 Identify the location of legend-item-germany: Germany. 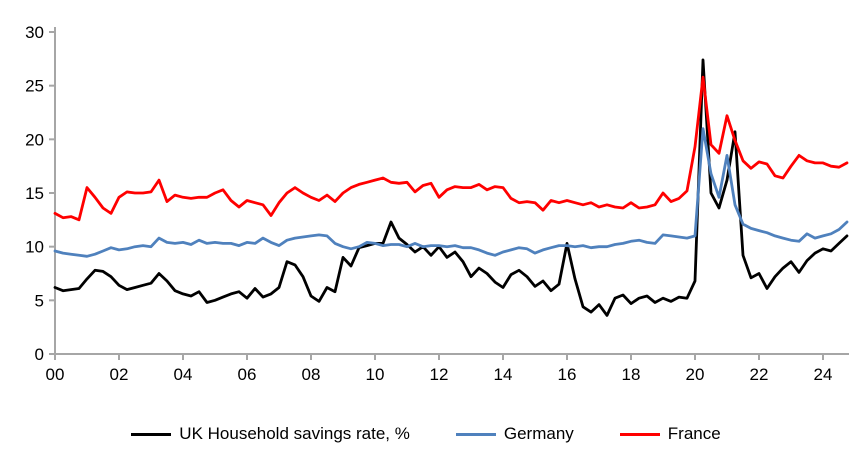
(514, 434).